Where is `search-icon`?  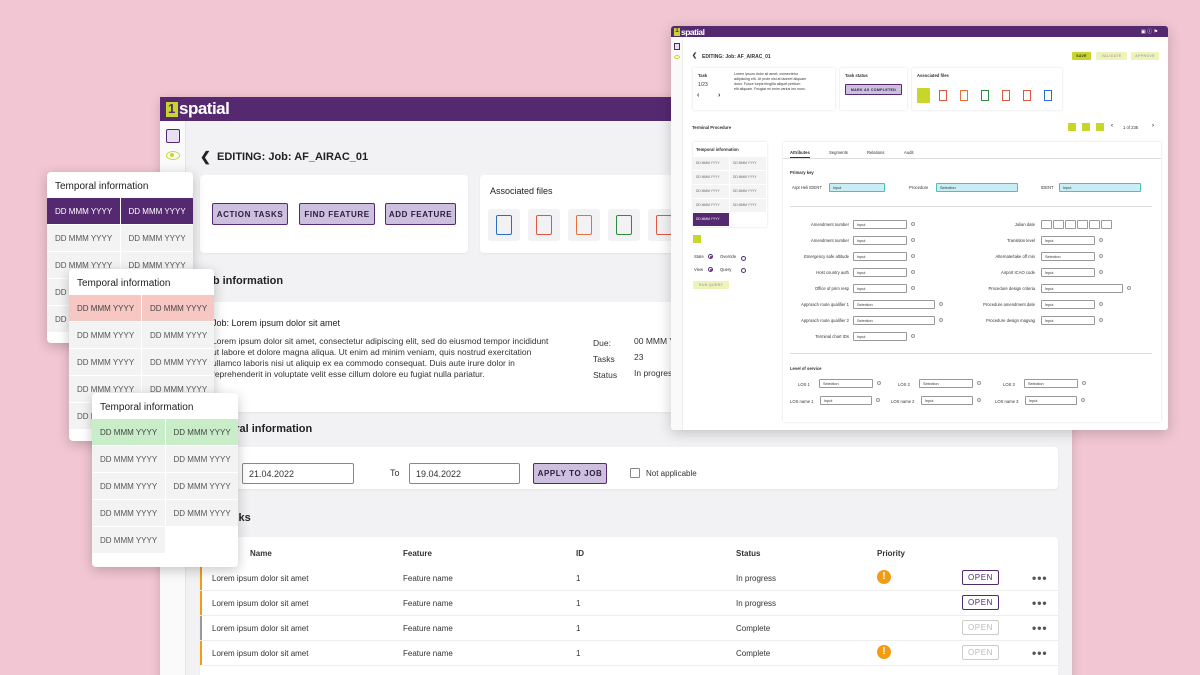 search-icon is located at coordinates (1072, 127).